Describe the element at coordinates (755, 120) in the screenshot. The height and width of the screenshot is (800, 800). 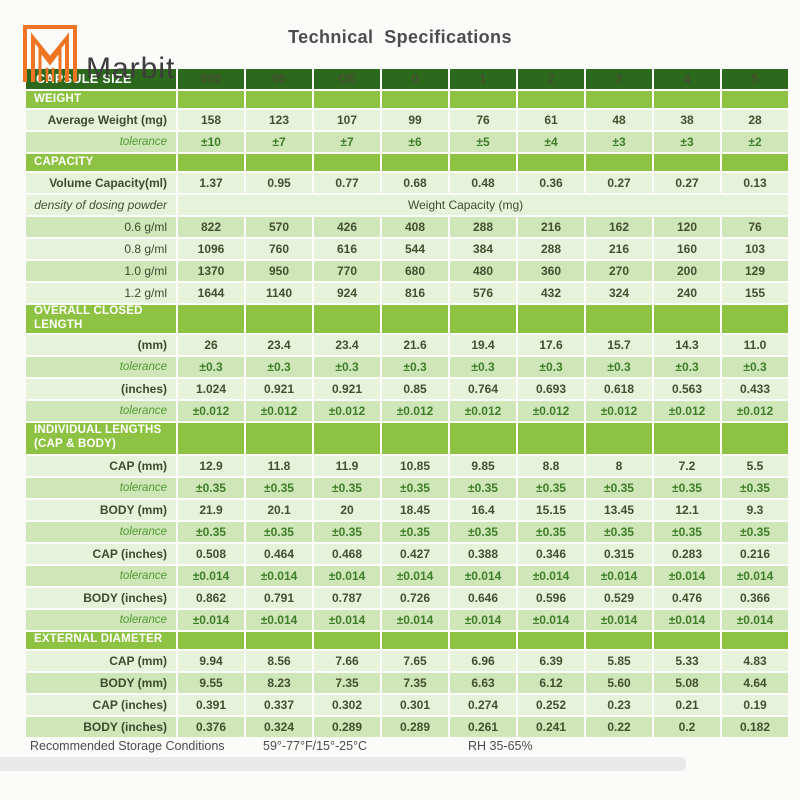
I see `value-cell: 28` at that location.